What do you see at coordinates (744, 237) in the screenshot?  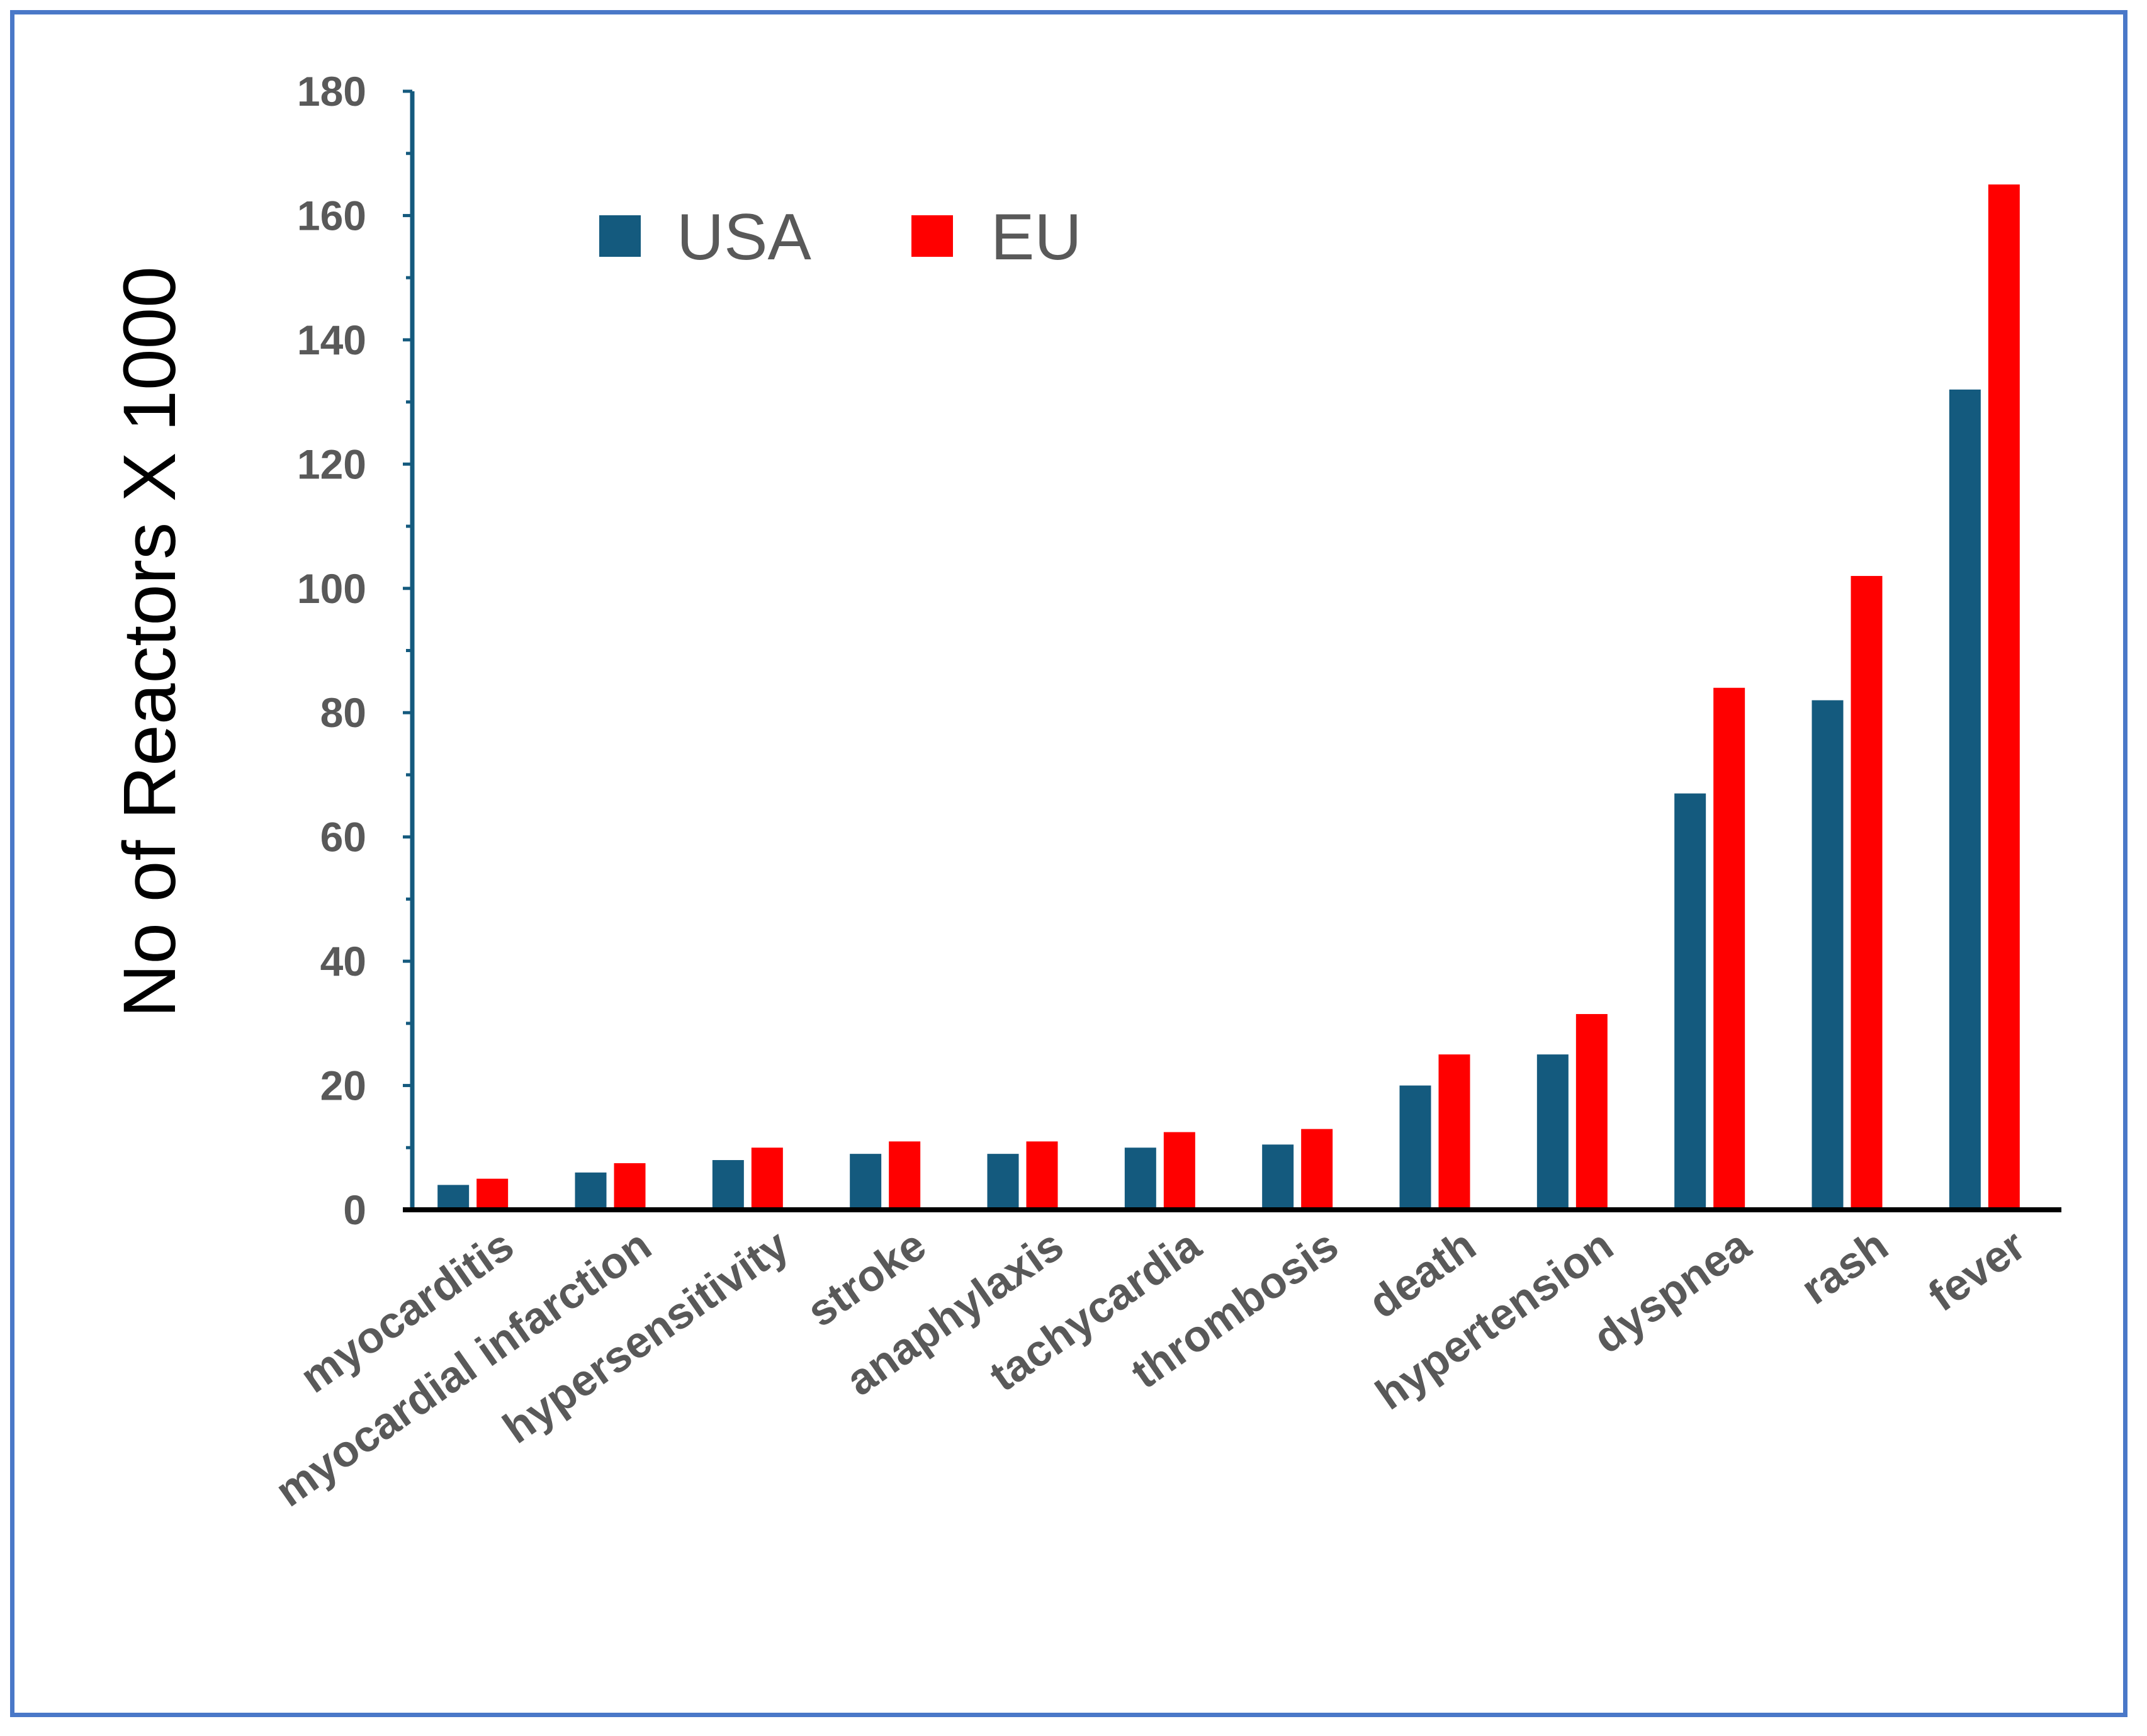 I see `legend-label-usa: USA` at bounding box center [744, 237].